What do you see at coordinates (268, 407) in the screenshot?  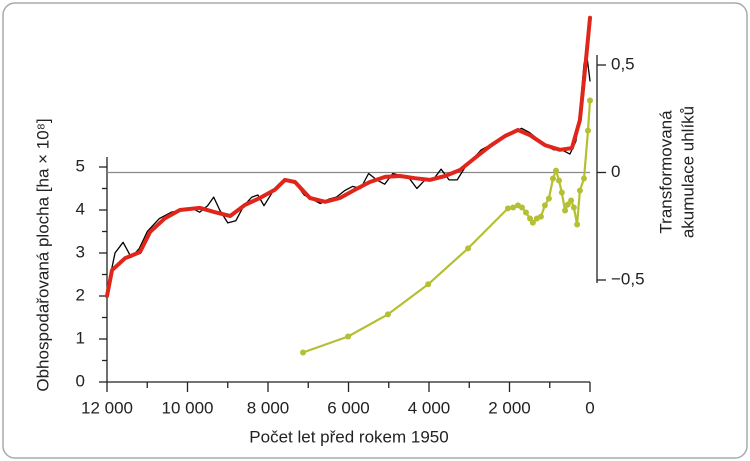 I see `x-tick-label: 8 000` at bounding box center [268, 407].